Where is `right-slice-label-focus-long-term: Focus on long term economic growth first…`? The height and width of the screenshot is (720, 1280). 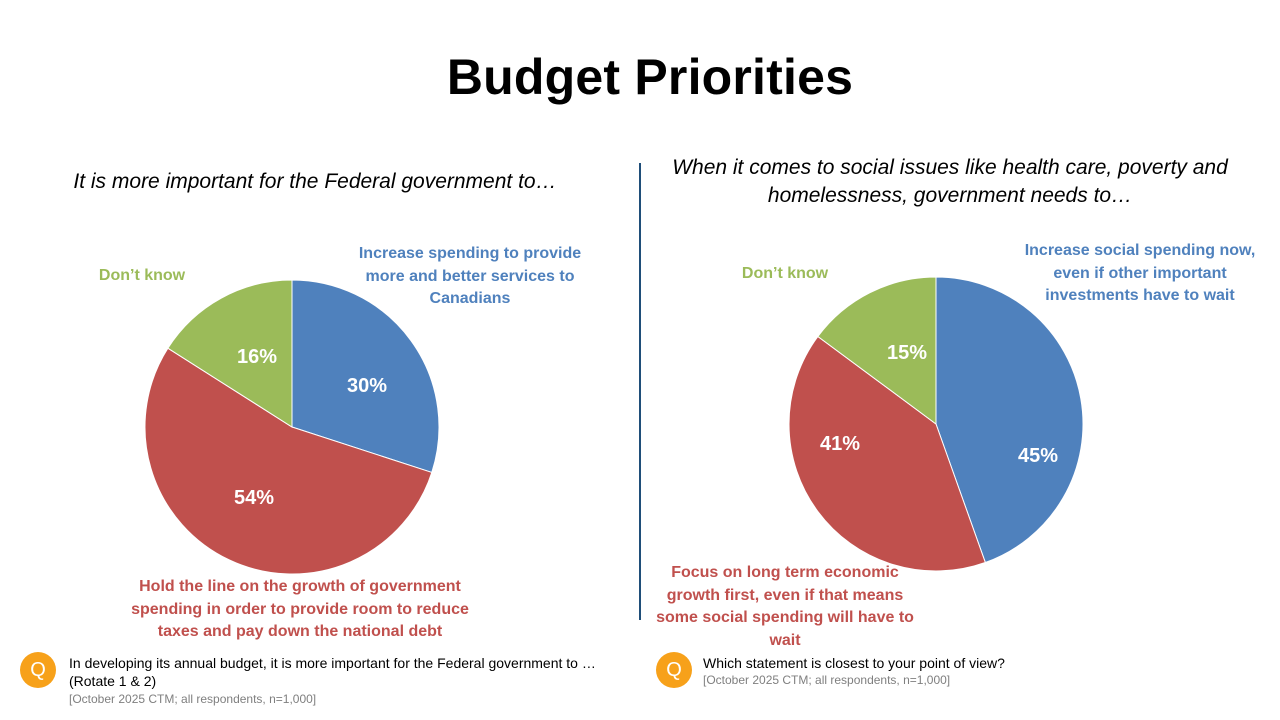
right-slice-label-focus-long-term: Focus on long term economic growth first… is located at coordinates (785, 606).